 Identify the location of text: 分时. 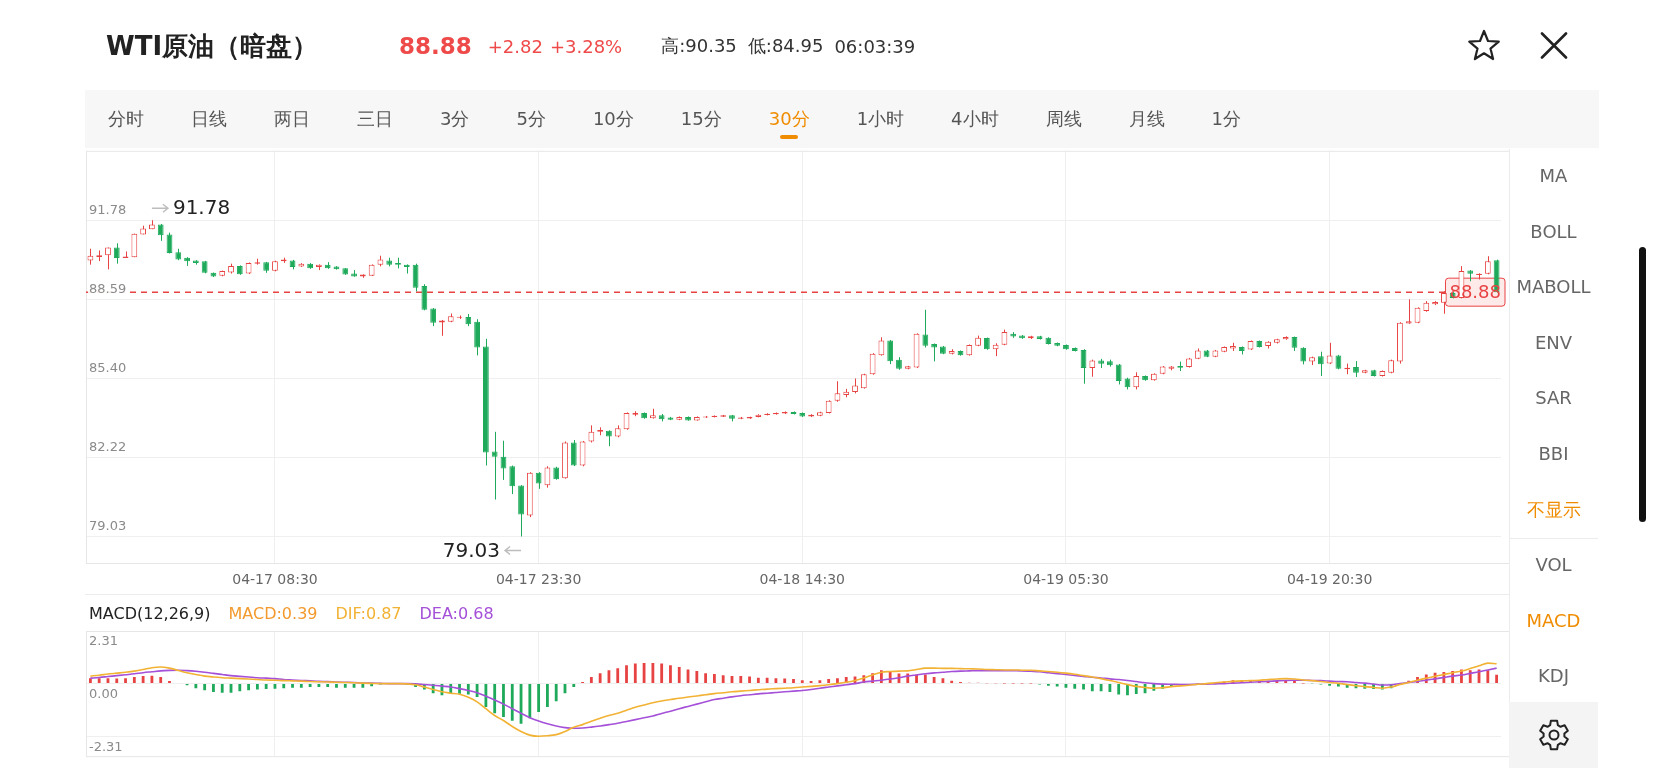
(126, 118).